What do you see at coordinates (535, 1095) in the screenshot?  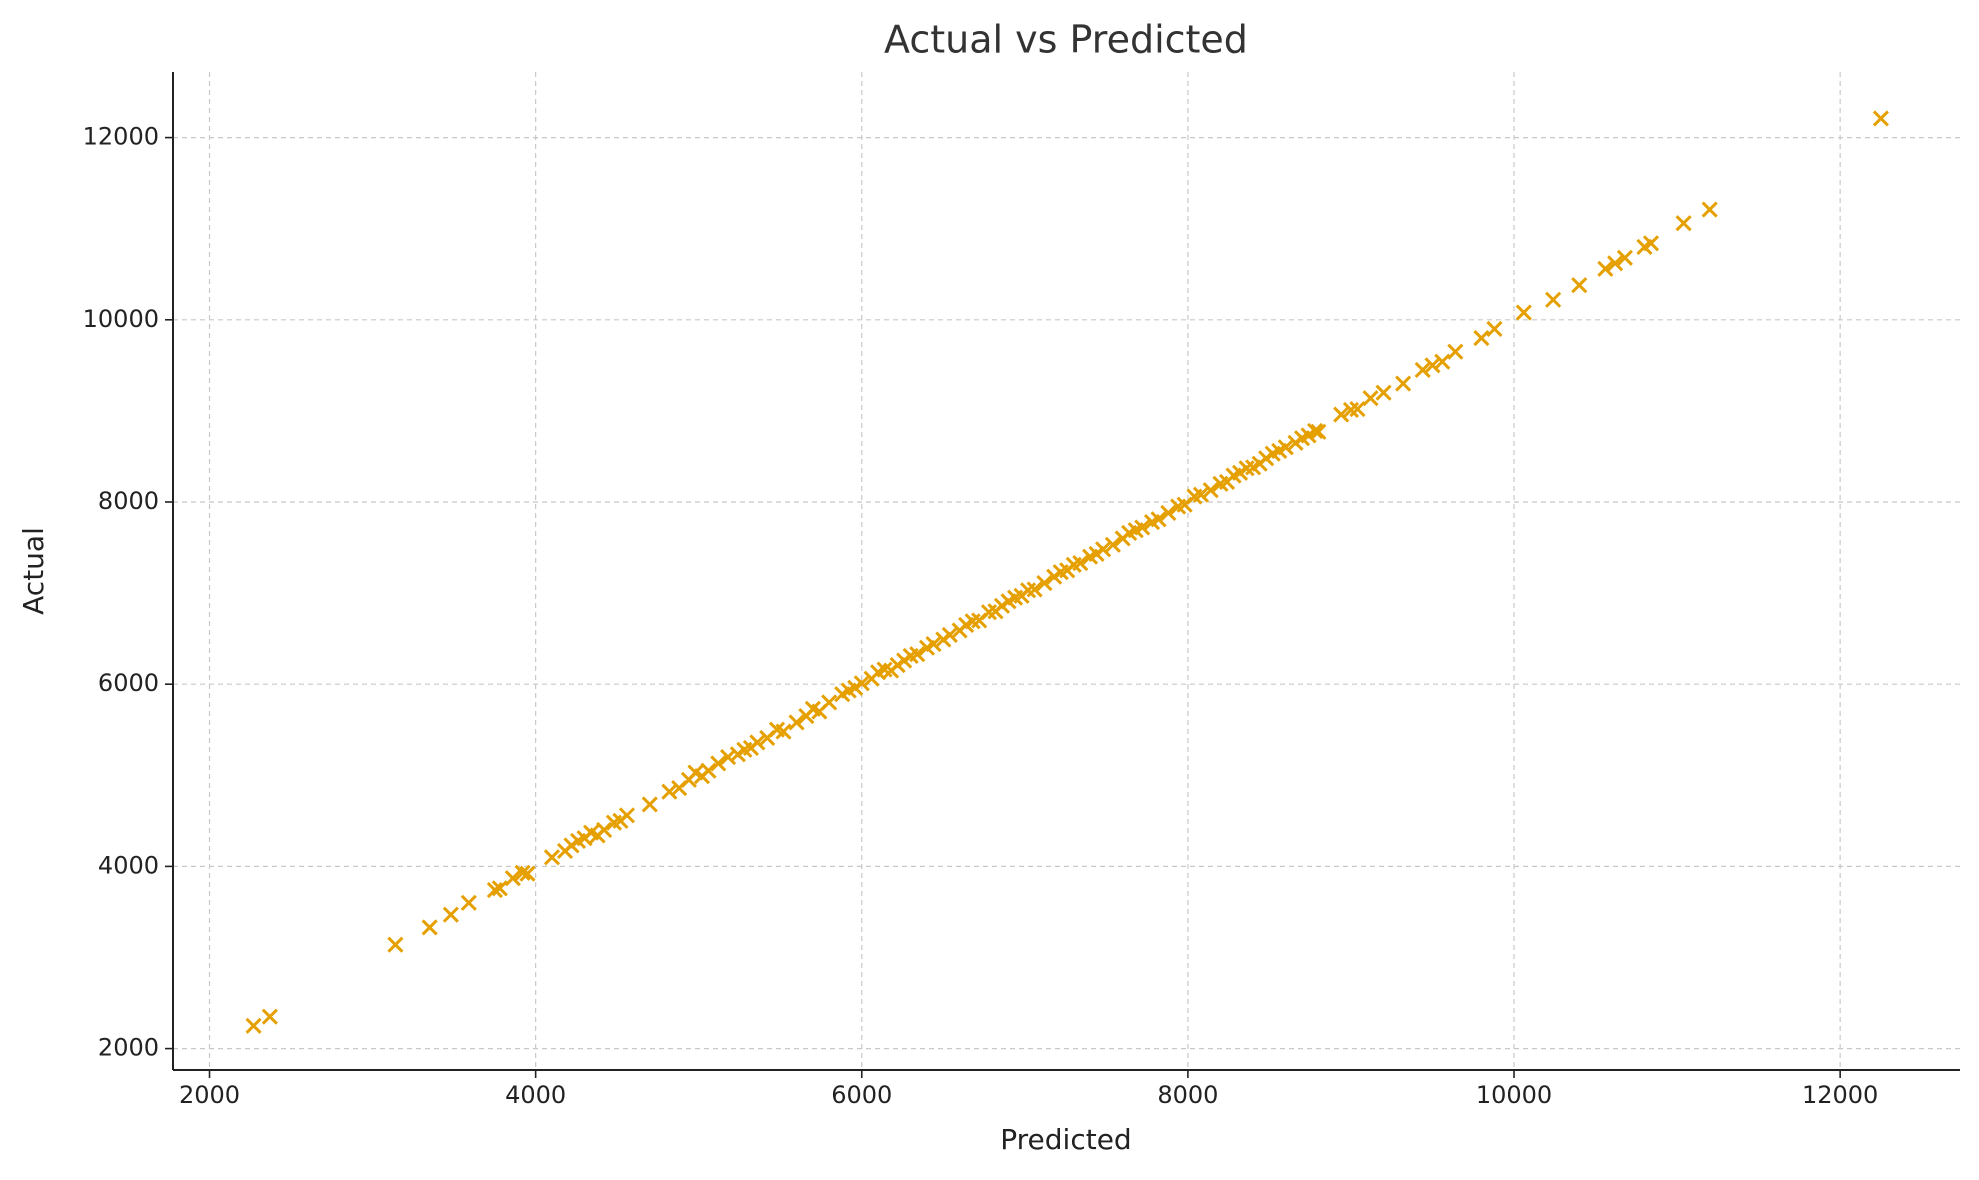 I see `x-tick-label: 4000` at bounding box center [535, 1095].